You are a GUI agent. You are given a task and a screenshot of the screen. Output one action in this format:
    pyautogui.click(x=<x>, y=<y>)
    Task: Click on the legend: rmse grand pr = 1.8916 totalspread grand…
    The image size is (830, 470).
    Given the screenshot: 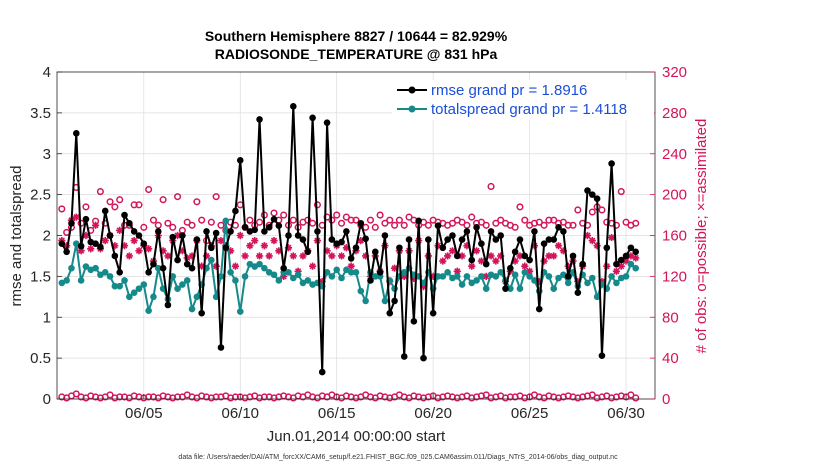 What is the action you would take?
    pyautogui.click(x=523, y=100)
    